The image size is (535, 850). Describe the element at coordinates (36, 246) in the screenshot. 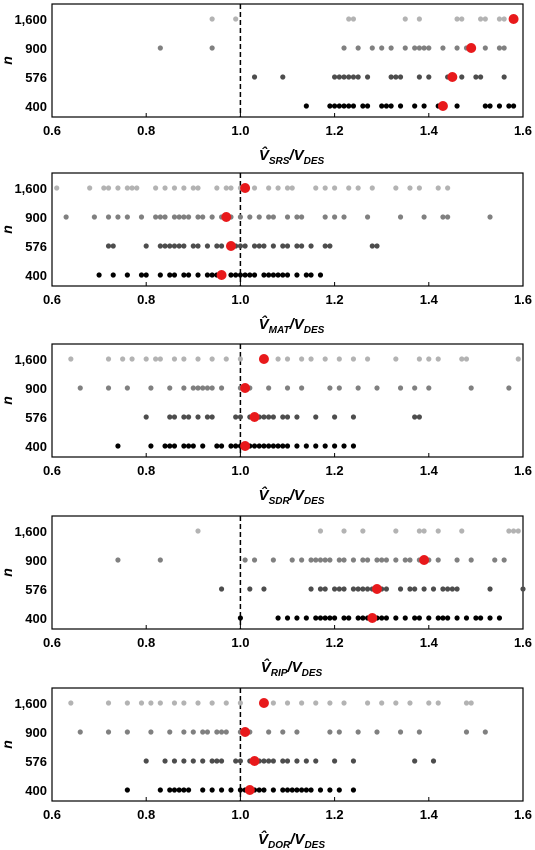

I see `y-tick-label: 576` at that location.